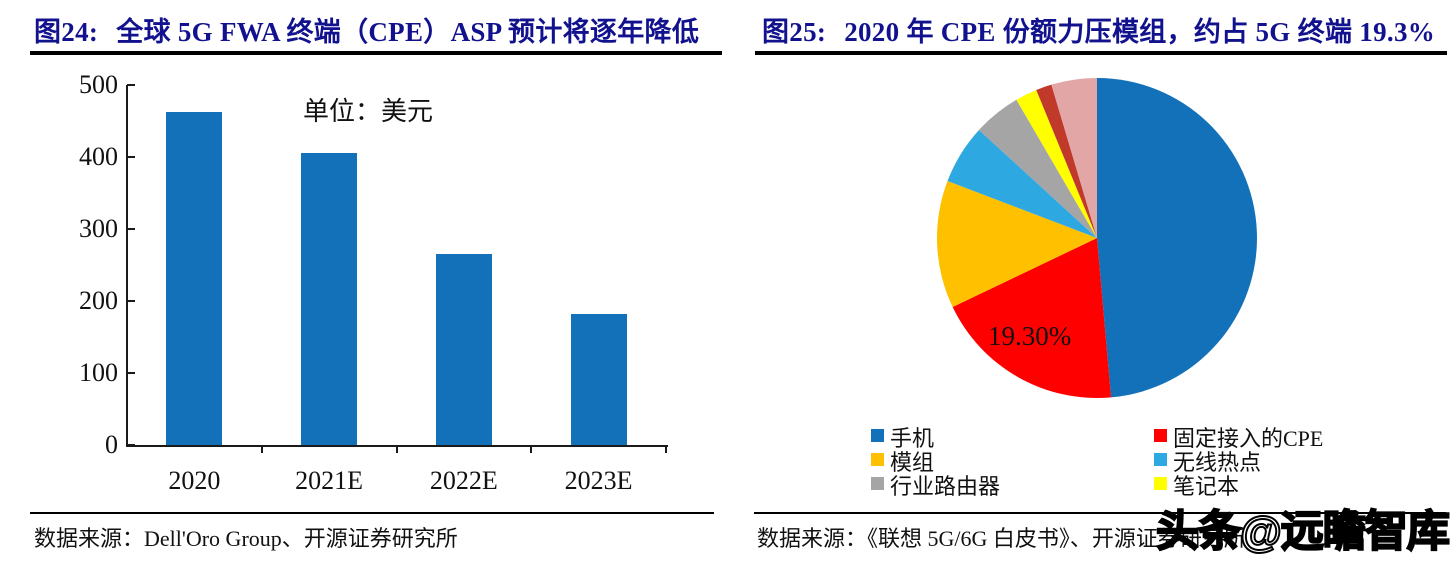 This screenshot has height=565, width=1453. I want to click on bar-2020, so click(194, 278).